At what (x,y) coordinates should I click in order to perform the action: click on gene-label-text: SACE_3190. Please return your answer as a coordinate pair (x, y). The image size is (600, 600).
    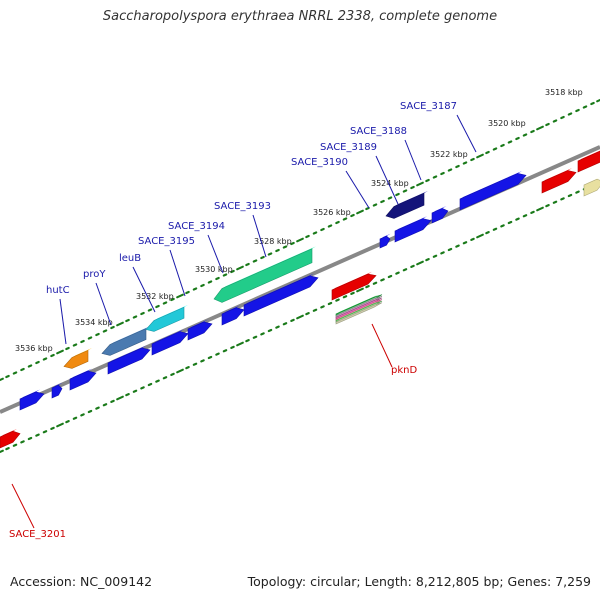
    Looking at the image, I should click on (319, 162).